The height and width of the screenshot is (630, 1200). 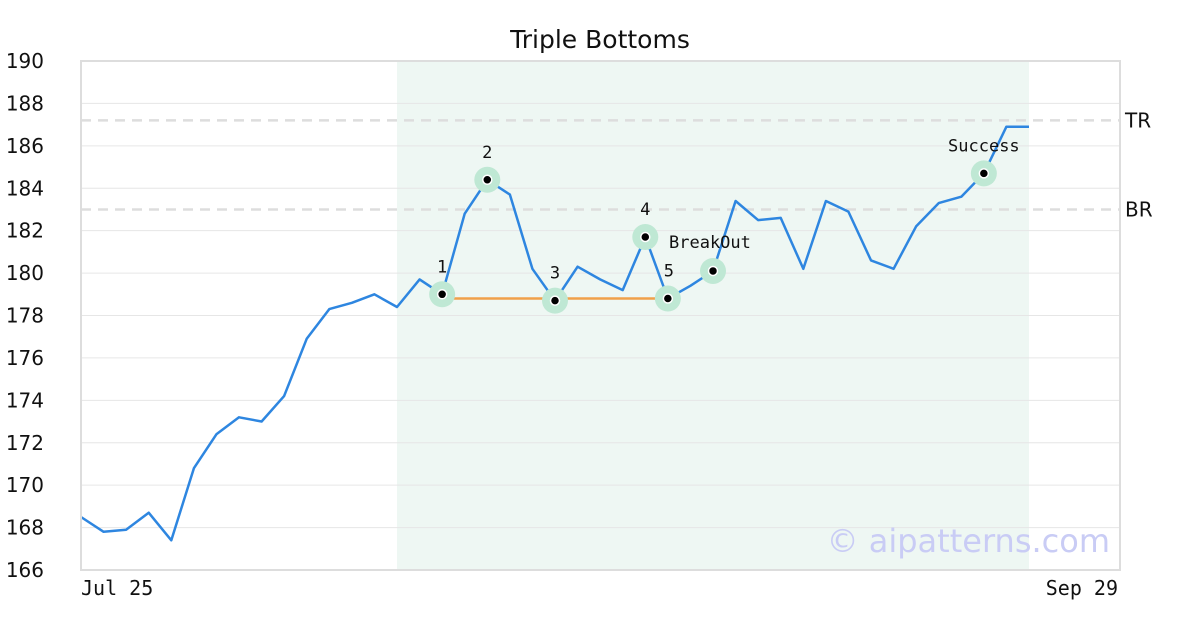 What do you see at coordinates (25, 400) in the screenshot?
I see `y-tick-label: 174` at bounding box center [25, 400].